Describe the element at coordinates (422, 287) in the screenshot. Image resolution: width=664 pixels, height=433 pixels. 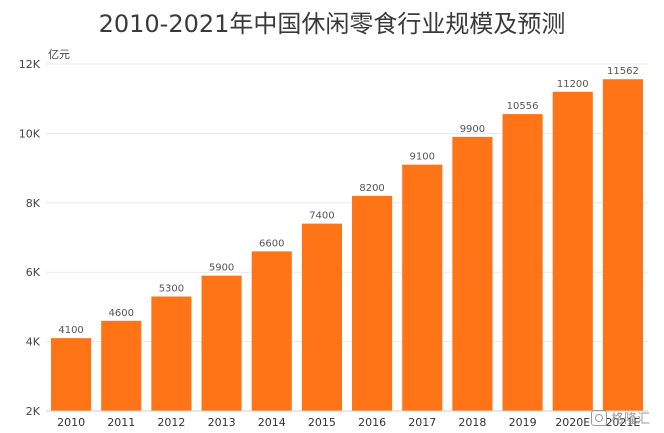
I see `bar-2017` at that location.